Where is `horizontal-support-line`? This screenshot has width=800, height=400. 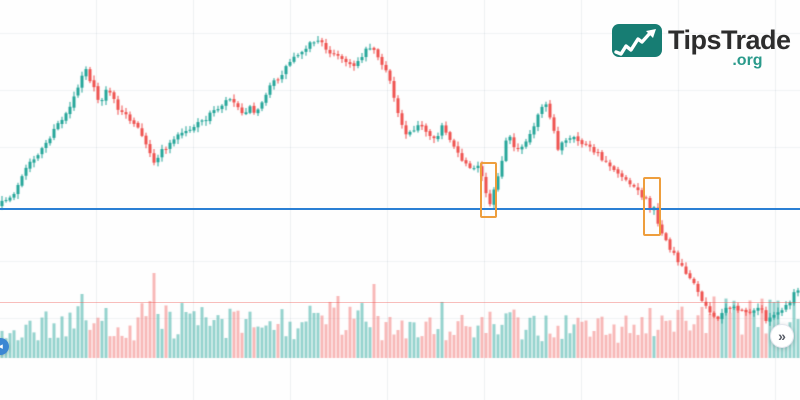
horizontal-support-line is located at coordinates (400, 209).